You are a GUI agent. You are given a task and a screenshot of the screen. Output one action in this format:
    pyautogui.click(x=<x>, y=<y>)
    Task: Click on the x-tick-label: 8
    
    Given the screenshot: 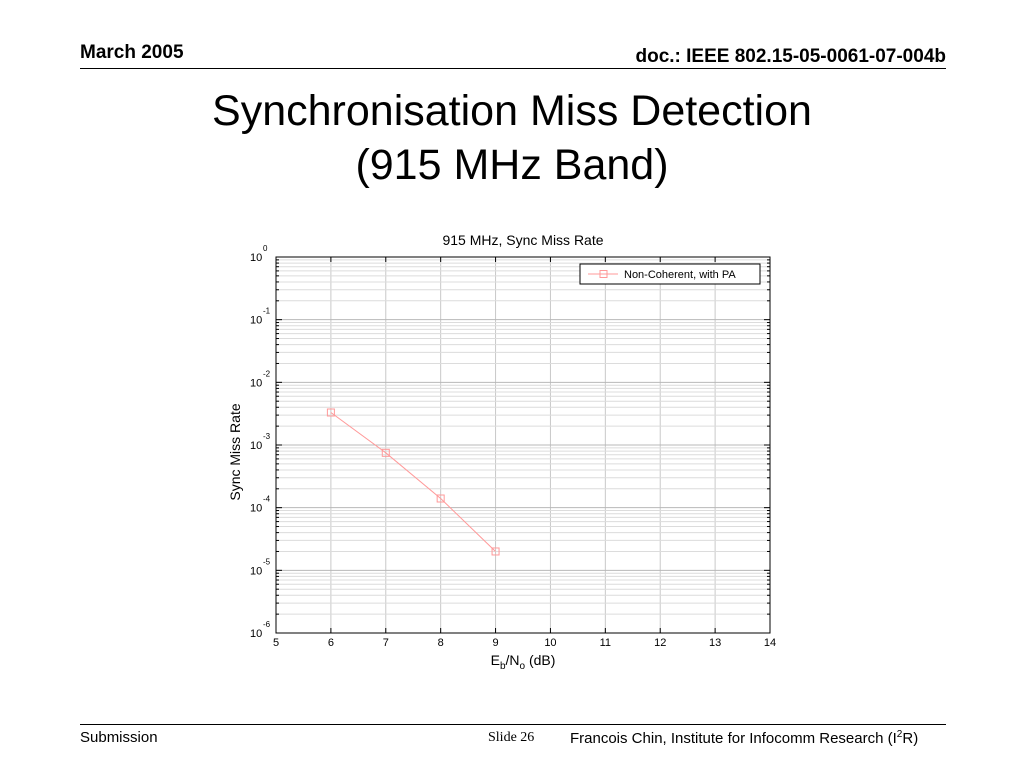 What is the action you would take?
    pyautogui.click(x=441, y=643)
    